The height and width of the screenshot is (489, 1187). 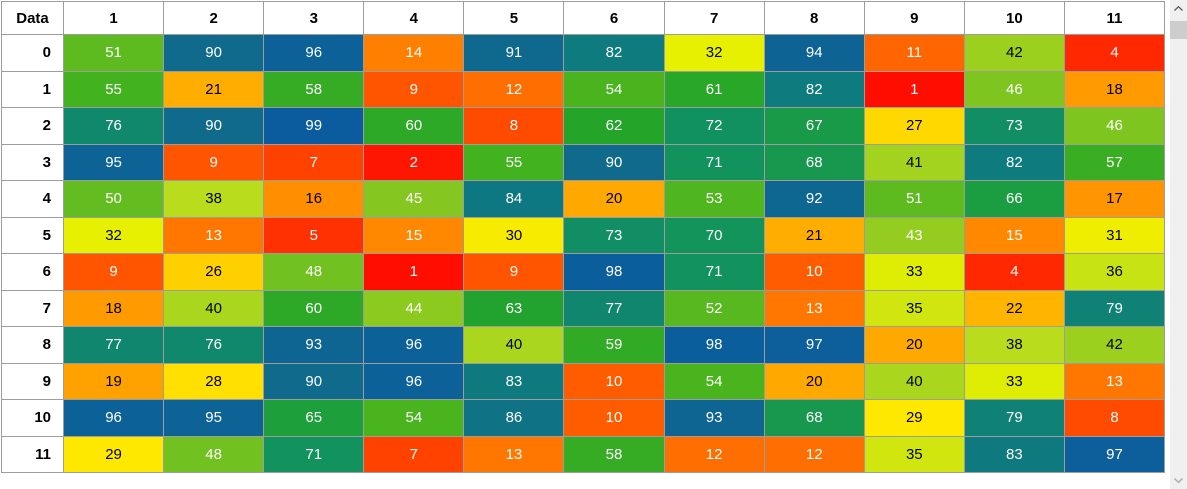 What do you see at coordinates (414, 308) in the screenshot?
I see `data-cell: 44` at bounding box center [414, 308].